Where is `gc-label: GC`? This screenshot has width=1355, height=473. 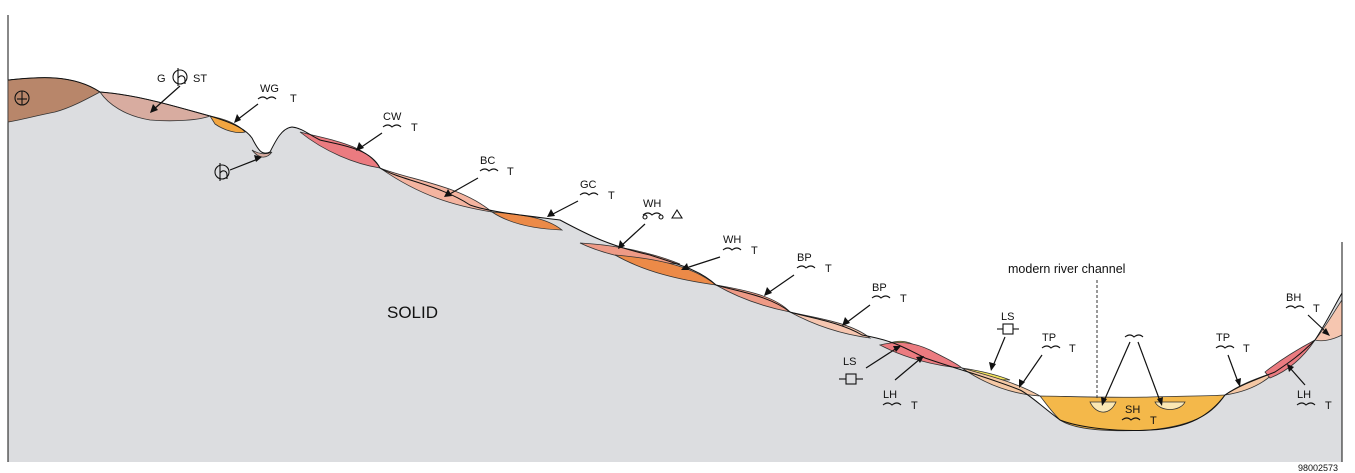
gc-label: GC is located at coordinates (588, 185).